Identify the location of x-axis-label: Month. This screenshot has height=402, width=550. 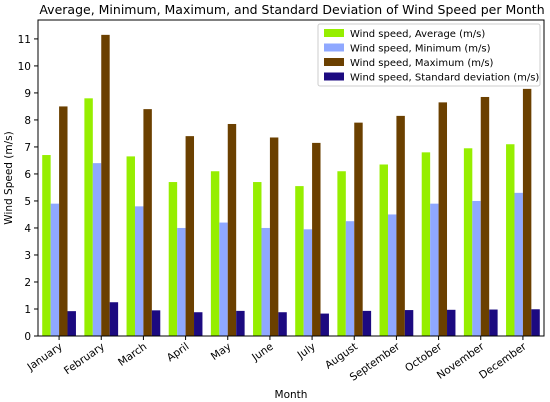
(291, 395).